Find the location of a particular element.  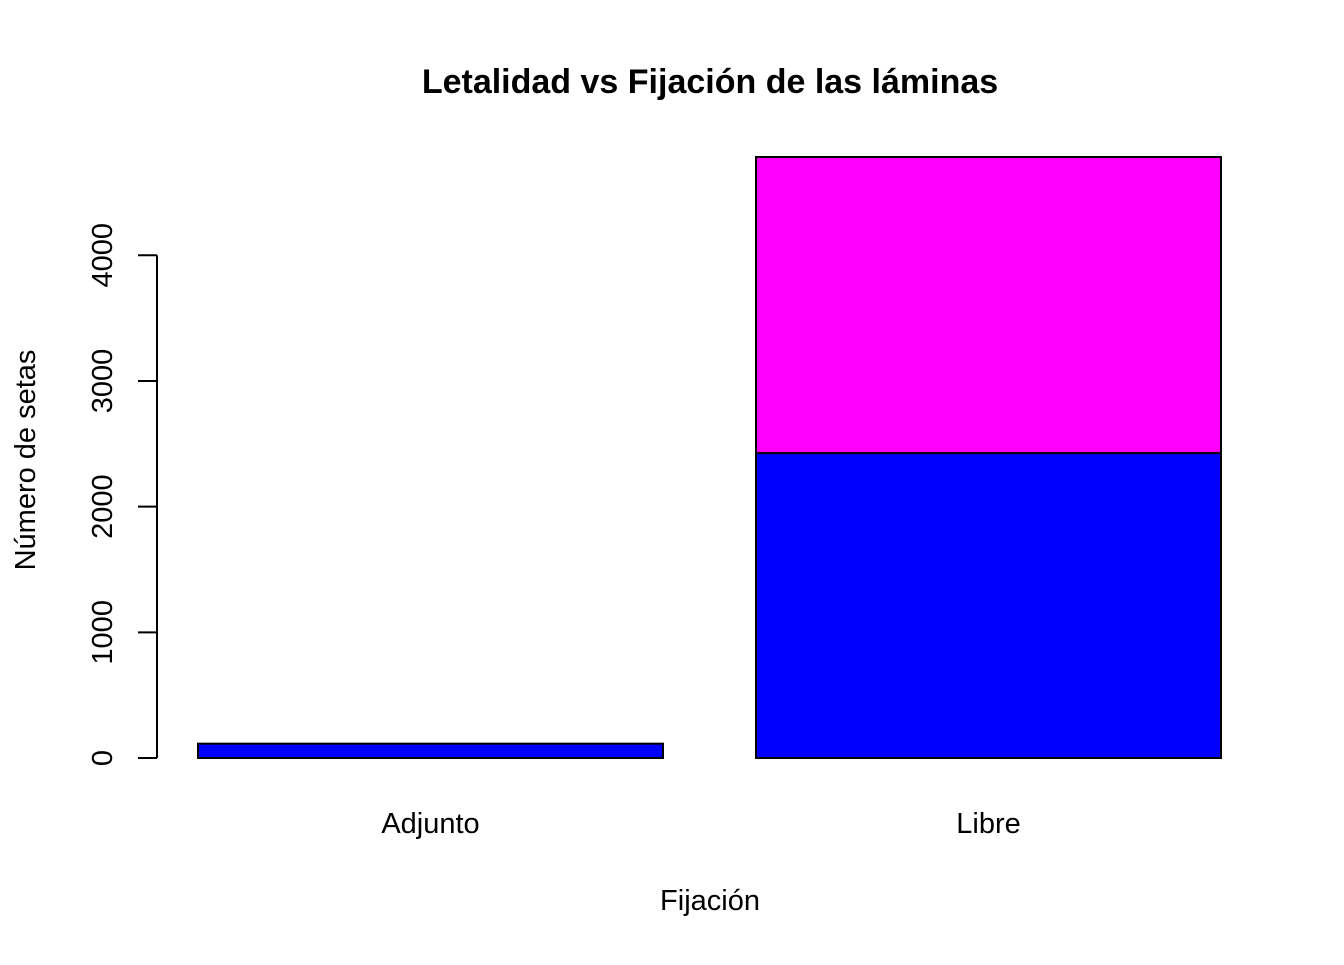

x-axis-label: Fijación is located at coordinates (710, 901).